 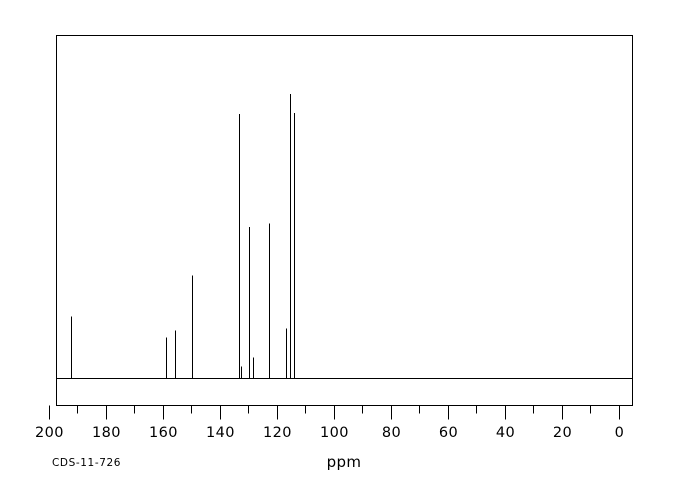 What do you see at coordinates (334, 433) in the screenshot?
I see `x-axis-tick-label: 100` at bounding box center [334, 433].